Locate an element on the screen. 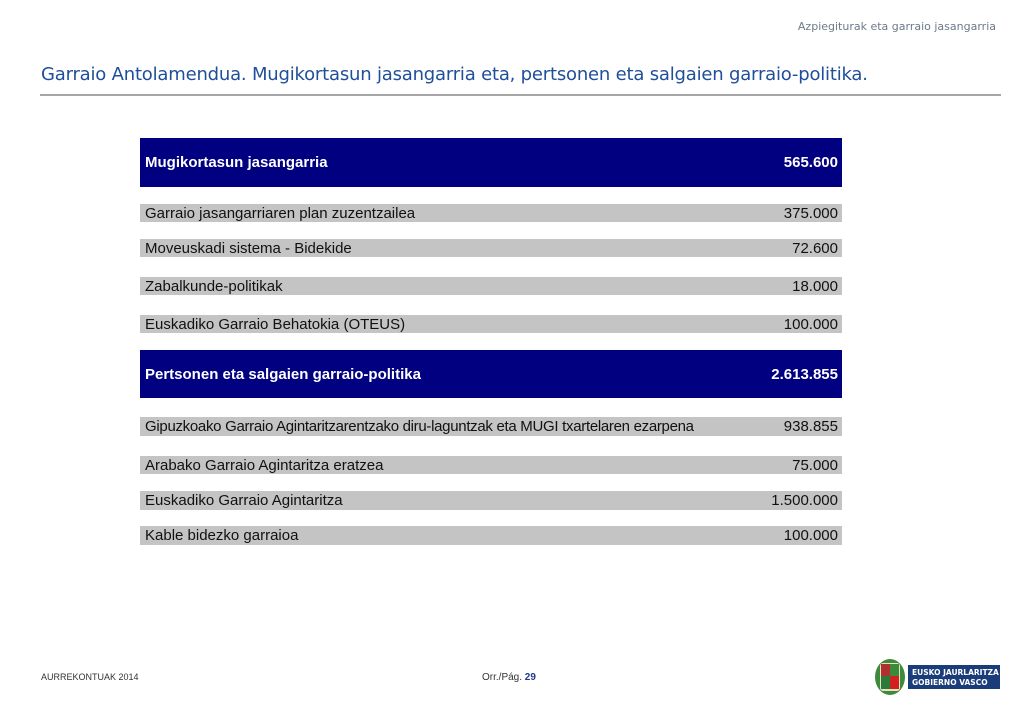 The height and width of the screenshot is (708, 1023). row-value: 2.613.855 is located at coordinates (804, 374).